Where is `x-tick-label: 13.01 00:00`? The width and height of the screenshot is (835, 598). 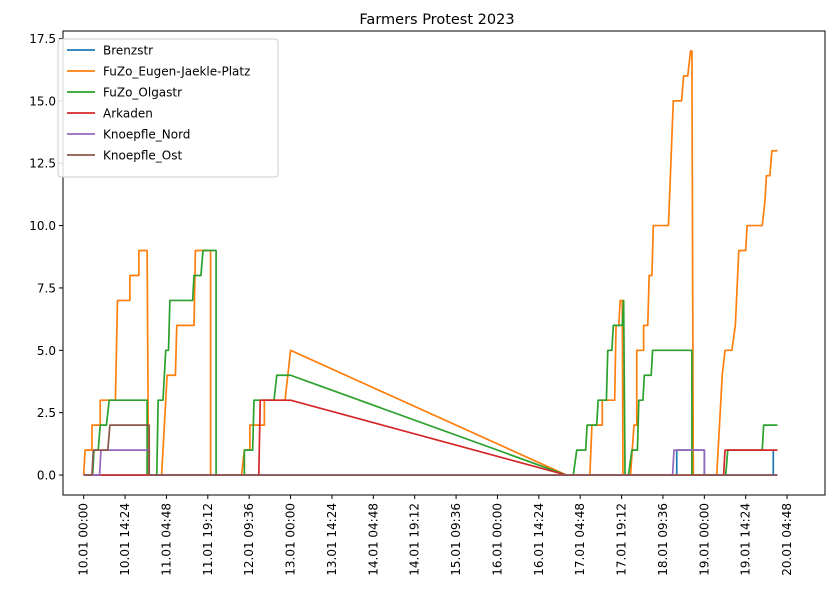
x-tick-label: 13.01 00:00 is located at coordinates (291, 539).